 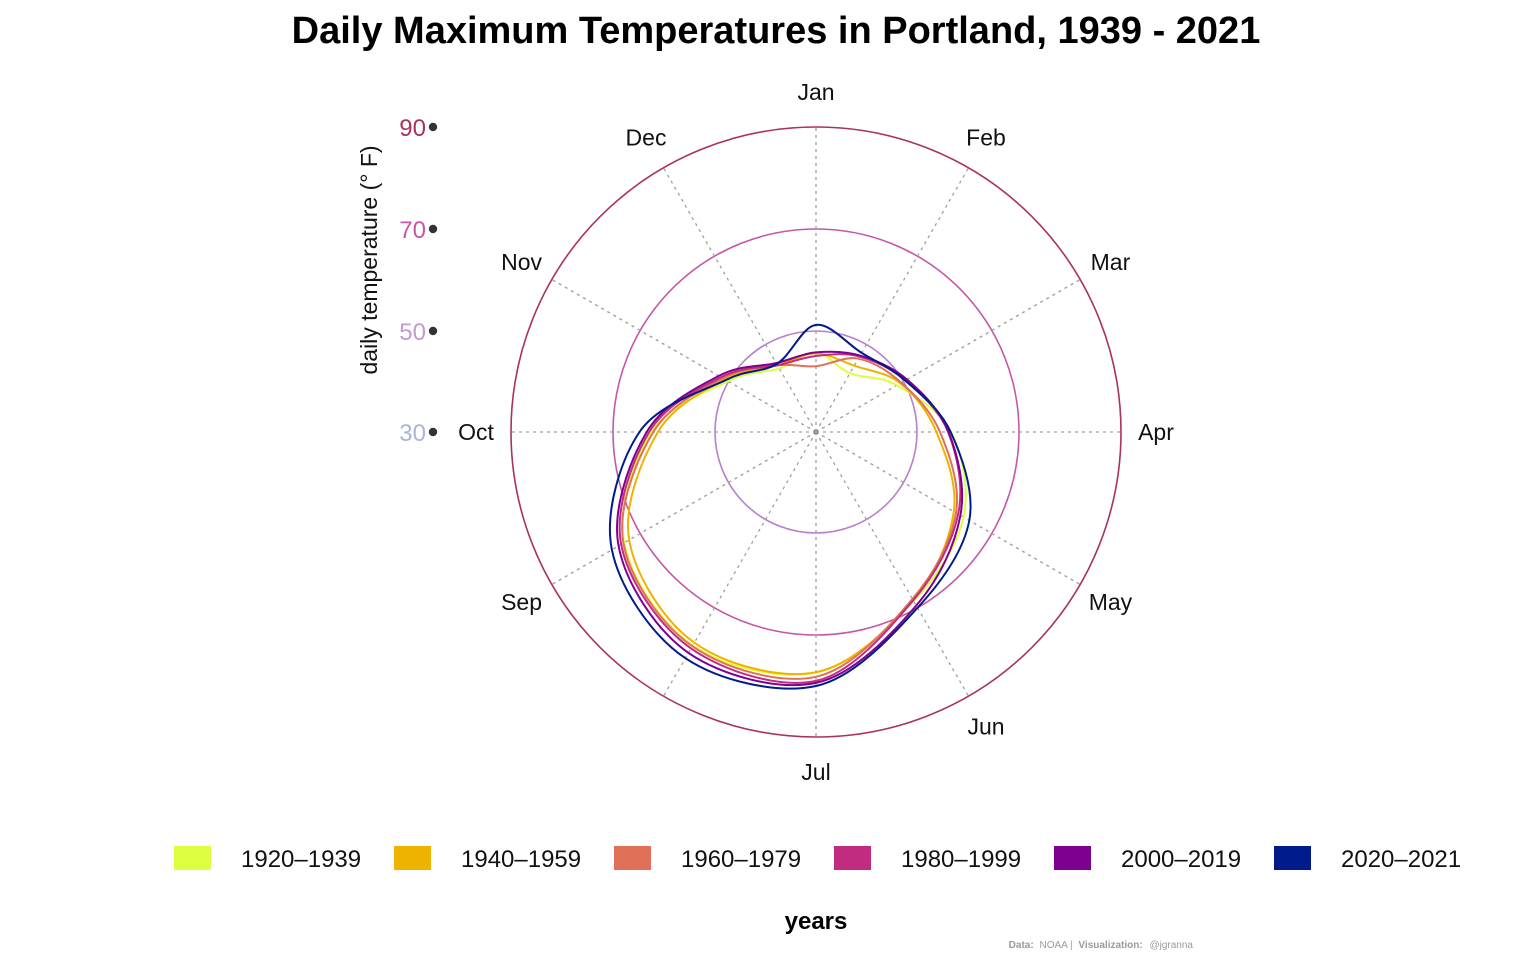 I want to click on radial-tick-90: 90, so click(x=412, y=128).